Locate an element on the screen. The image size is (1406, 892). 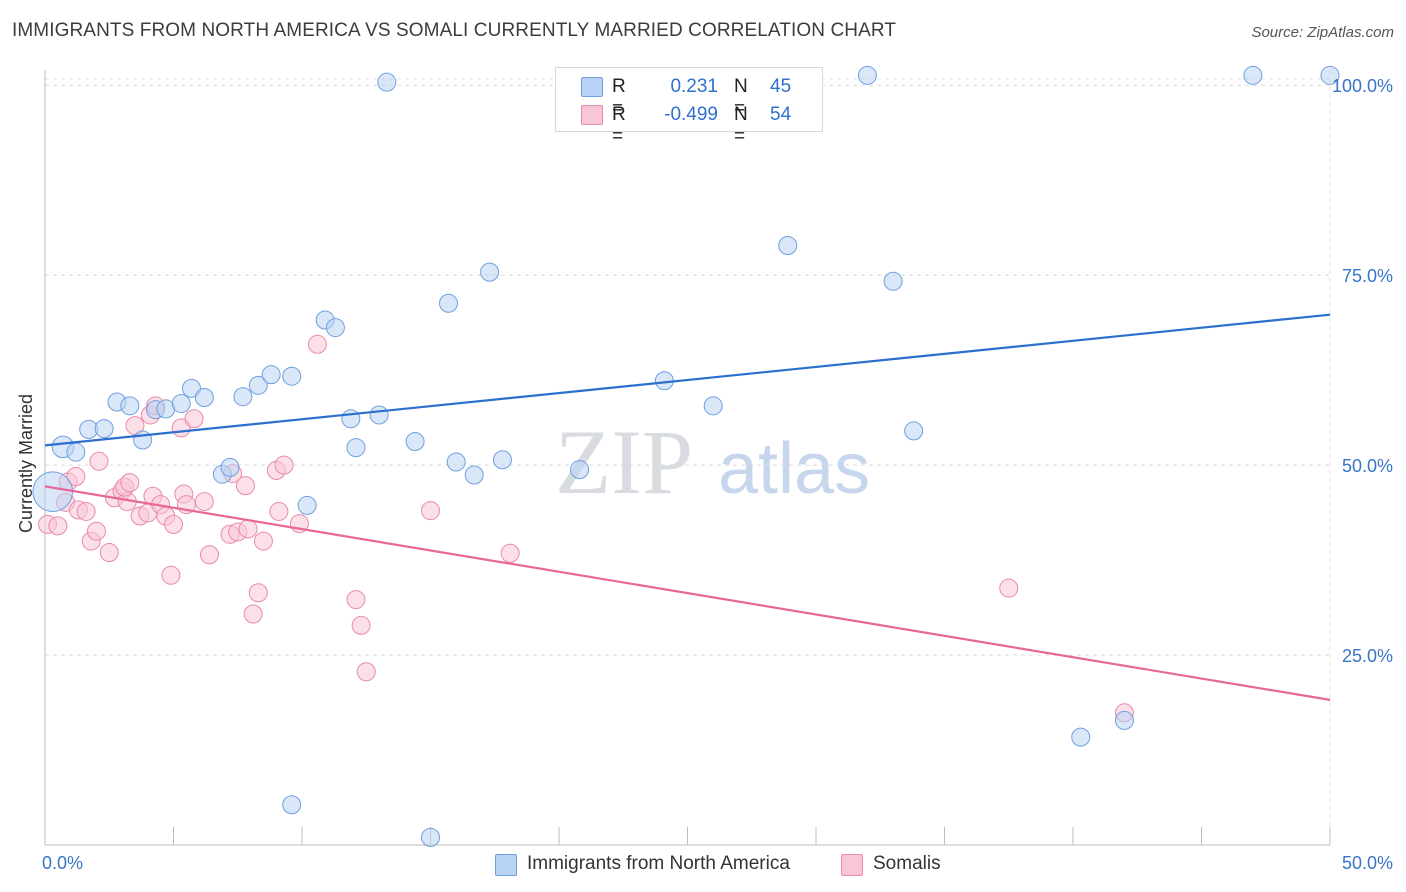
series-swatch-blue is located at coordinates (506, 865).